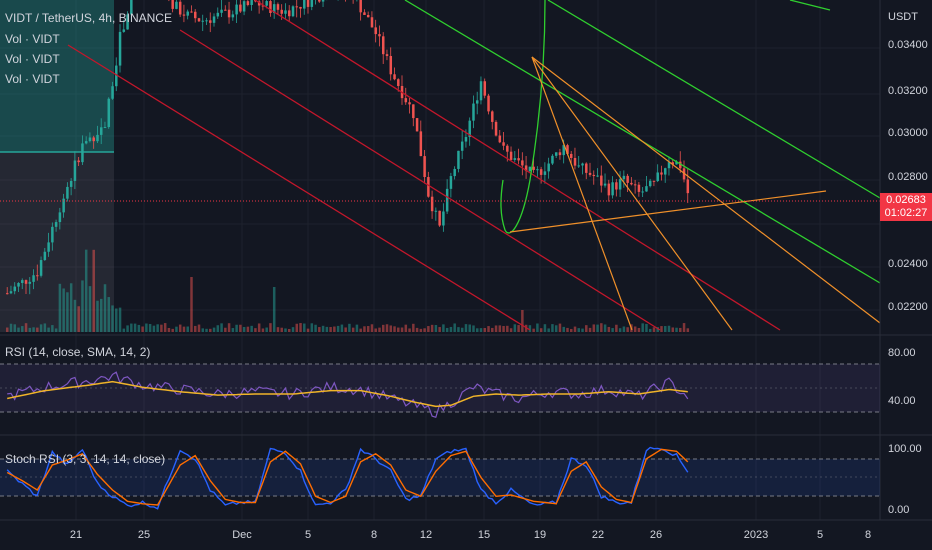  What do you see at coordinates (32, 59) in the screenshot?
I see `volume-legend-2: Vol · VIDT` at bounding box center [32, 59].